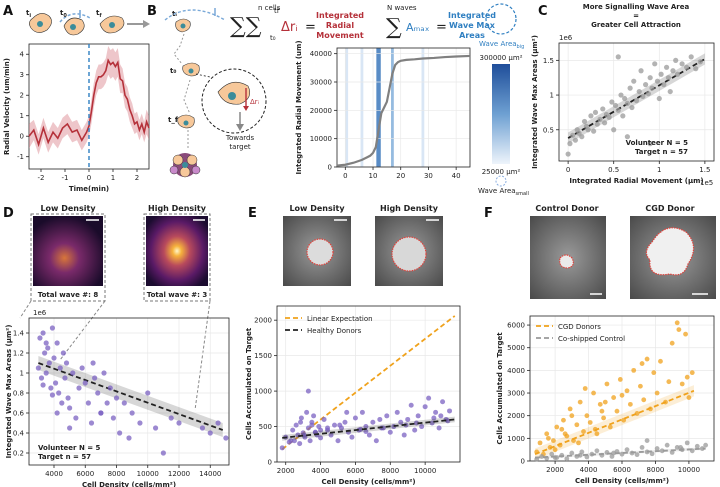 This screenshot has height=487, width=720. What do you see at coordinates (613, 170) in the screenshot?
I see `x-tick-label: 0.5` at bounding box center [613, 170].